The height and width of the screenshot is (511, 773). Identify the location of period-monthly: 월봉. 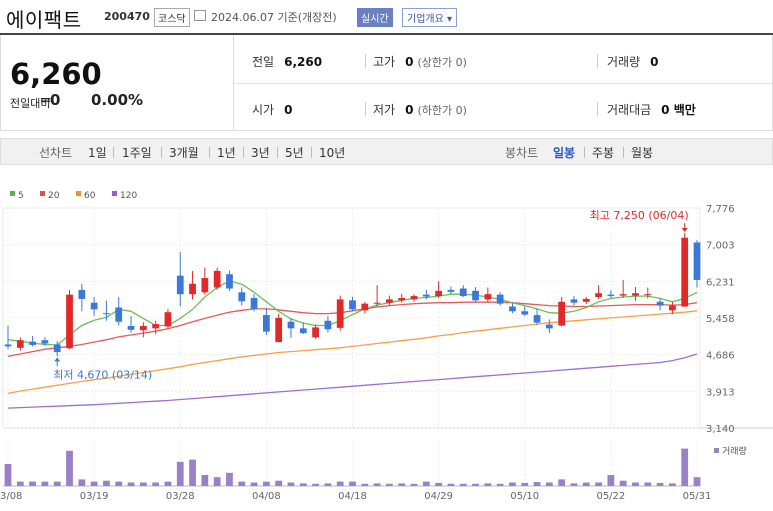
(642, 153).